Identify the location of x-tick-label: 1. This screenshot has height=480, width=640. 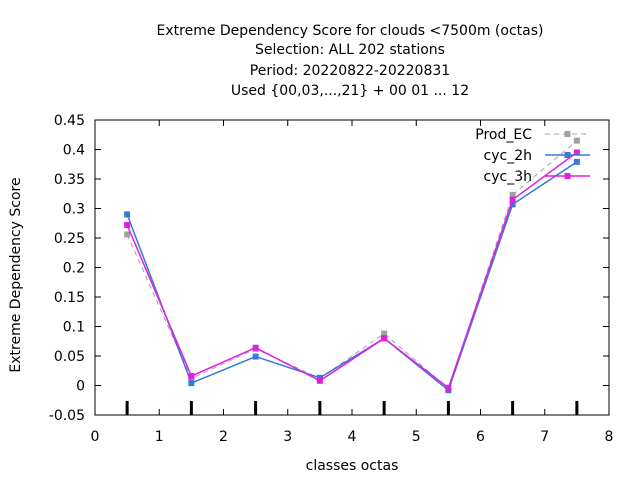
(159, 437).